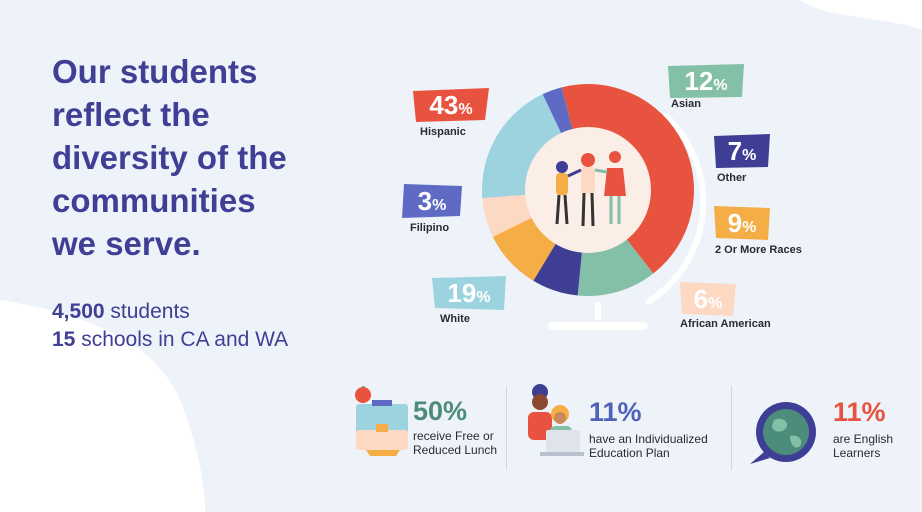 This screenshot has height=512, width=922. I want to click on slice-african-american, so click(507, 215).